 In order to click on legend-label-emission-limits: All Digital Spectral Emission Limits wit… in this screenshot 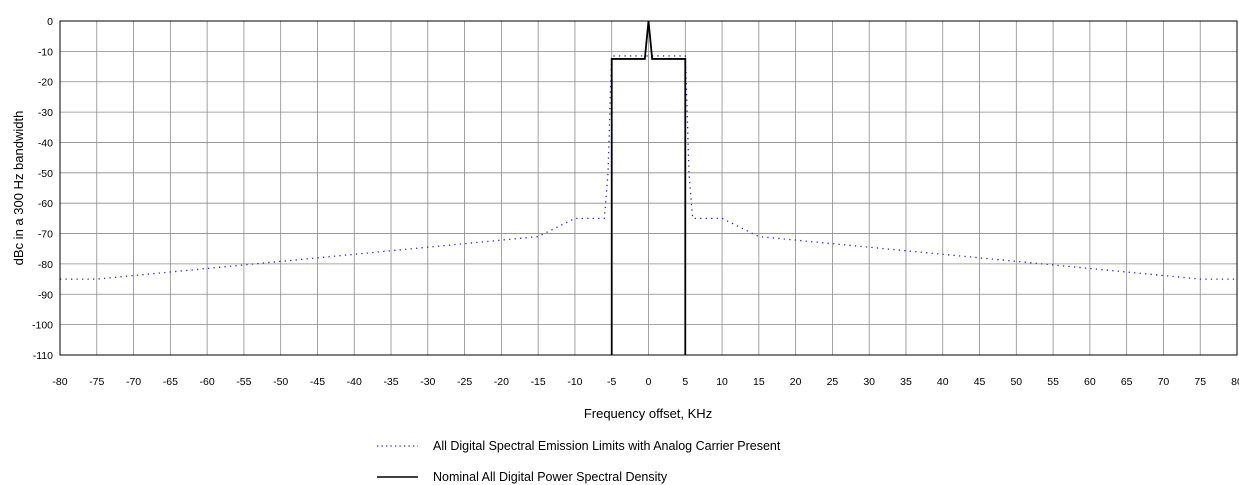, I will do `click(607, 446)`.